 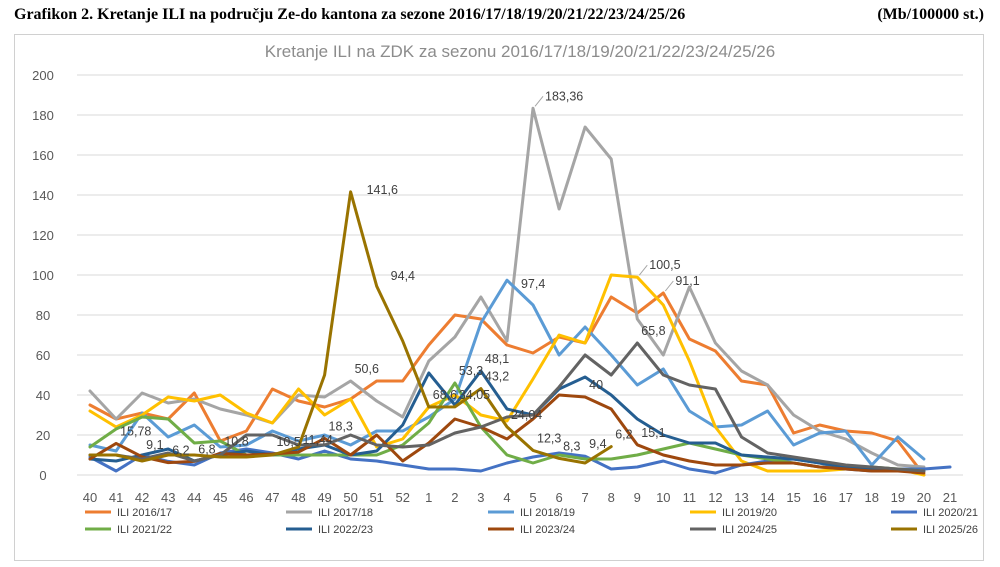 What do you see at coordinates (690, 497) in the screenshot?
I see `x-tick-label: 11` at bounding box center [690, 497].